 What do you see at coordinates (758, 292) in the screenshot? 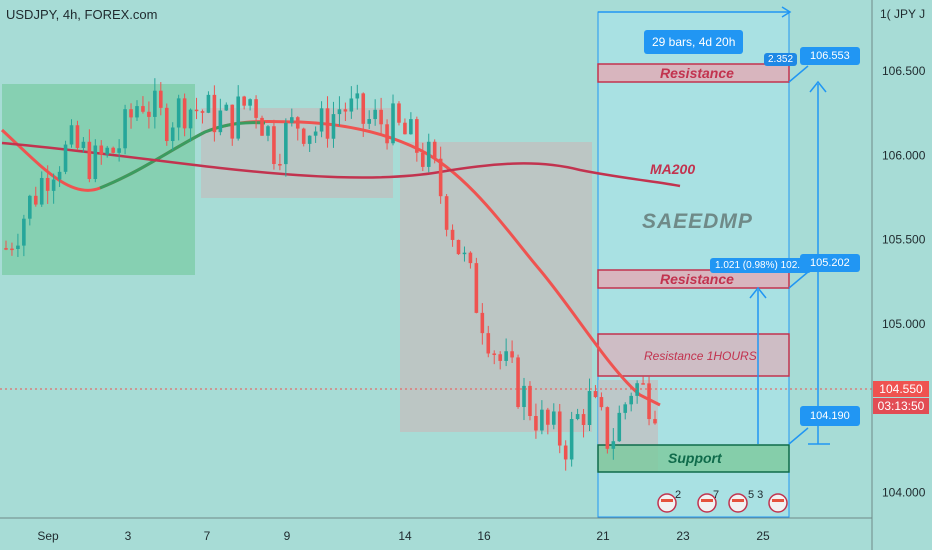
I see `measure-arrow-small-head` at bounding box center [758, 292].